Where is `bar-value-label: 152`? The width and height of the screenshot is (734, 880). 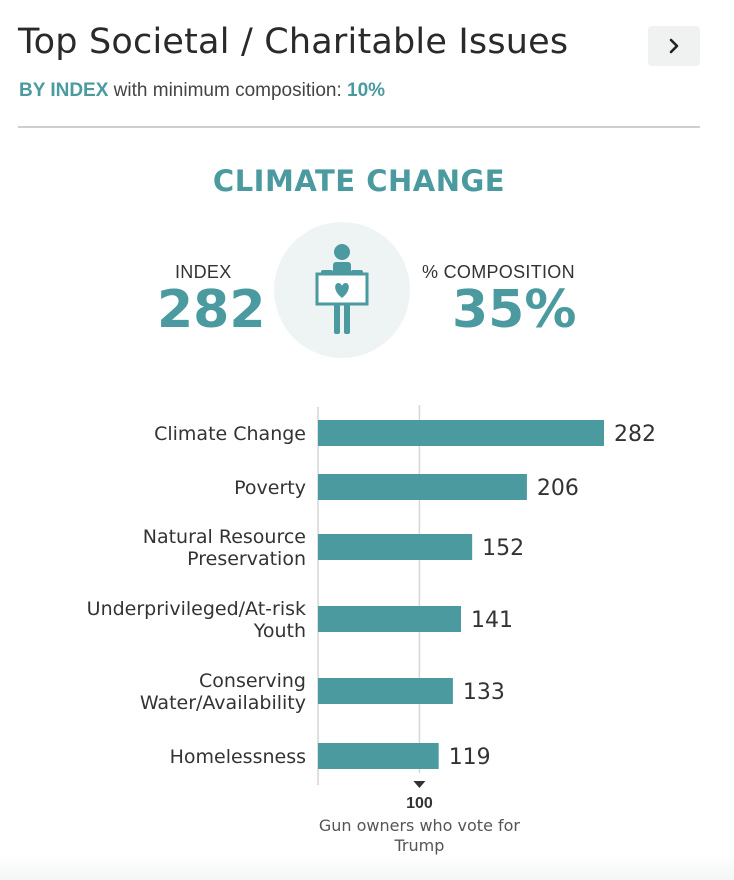
bar-value-label: 152 is located at coordinates (503, 548).